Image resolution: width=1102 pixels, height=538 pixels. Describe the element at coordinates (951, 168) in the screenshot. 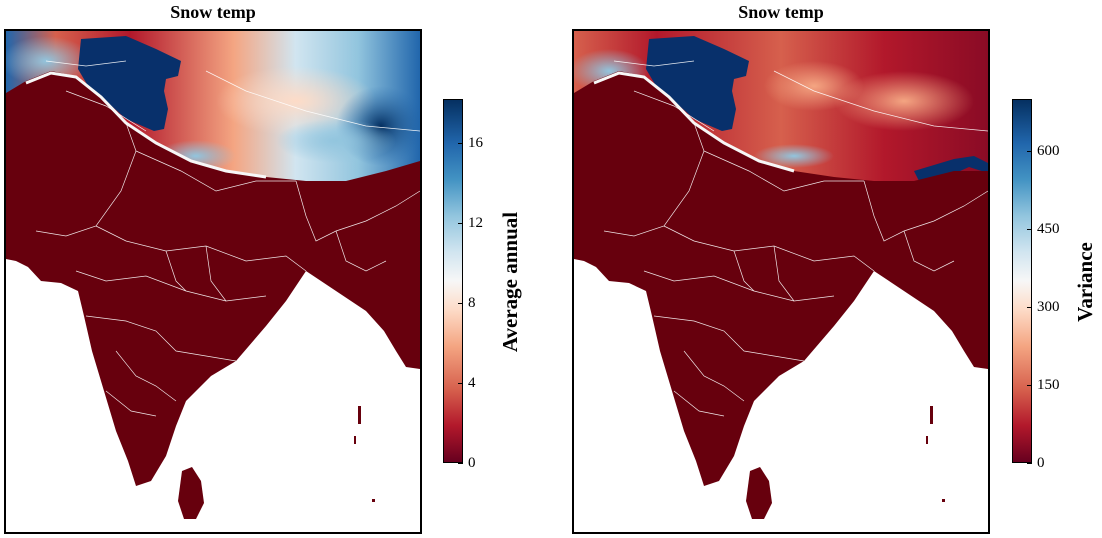

I see `eastern-high-strip` at that location.